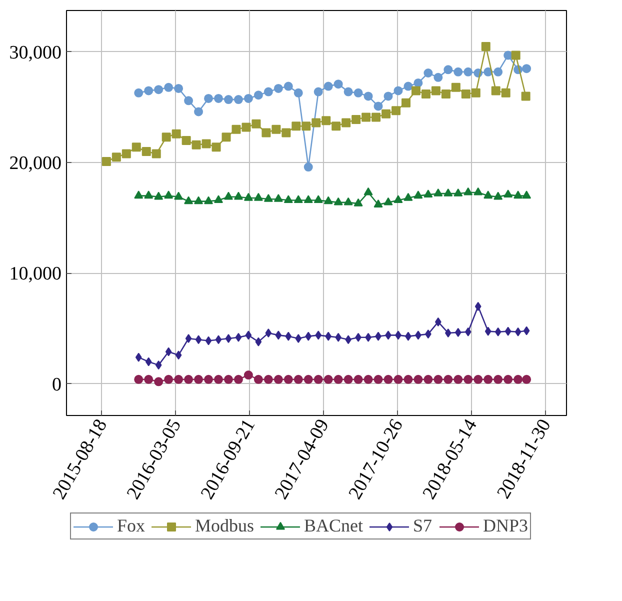 Image resolution: width=622 pixels, height=601 pixels. Describe the element at coordinates (505, 526) in the screenshot. I see `legend-label: DNP3` at that location.